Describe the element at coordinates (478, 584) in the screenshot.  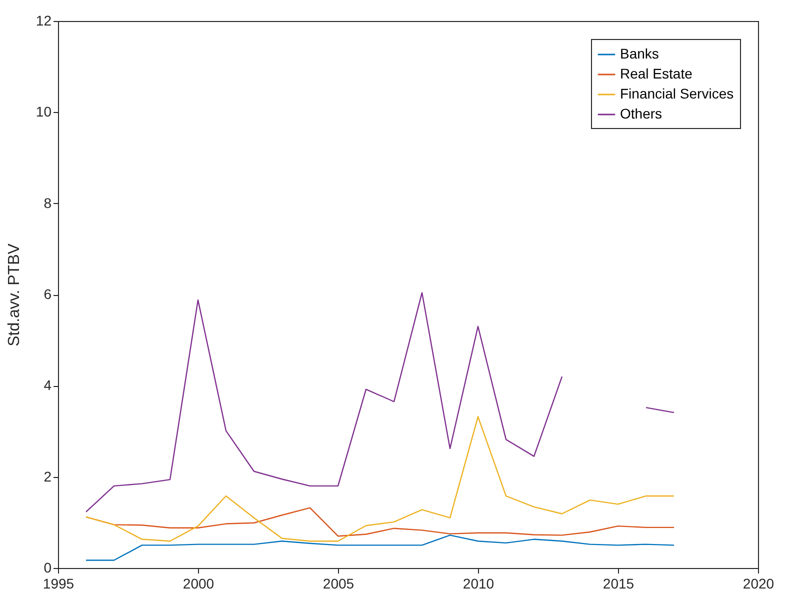
I see `x-tick-label: 2010` at that location.